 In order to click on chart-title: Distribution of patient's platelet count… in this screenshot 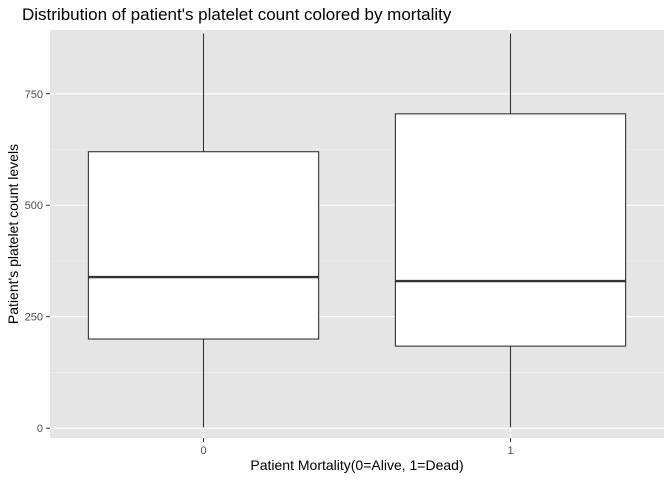, I will do `click(237, 14)`.